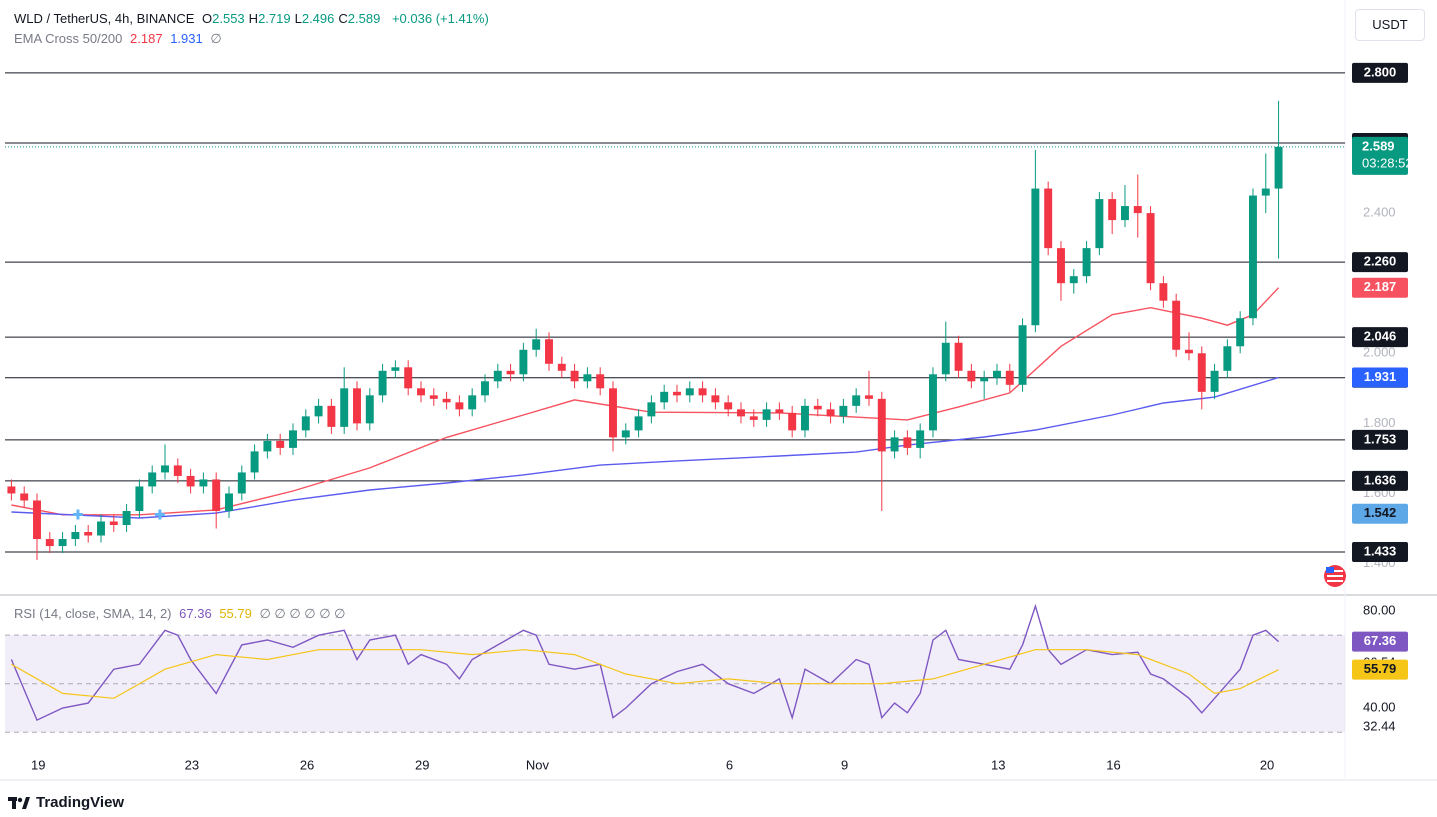  Describe the element at coordinates (1335, 576) in the screenshot. I see `currency-flag` at that location.